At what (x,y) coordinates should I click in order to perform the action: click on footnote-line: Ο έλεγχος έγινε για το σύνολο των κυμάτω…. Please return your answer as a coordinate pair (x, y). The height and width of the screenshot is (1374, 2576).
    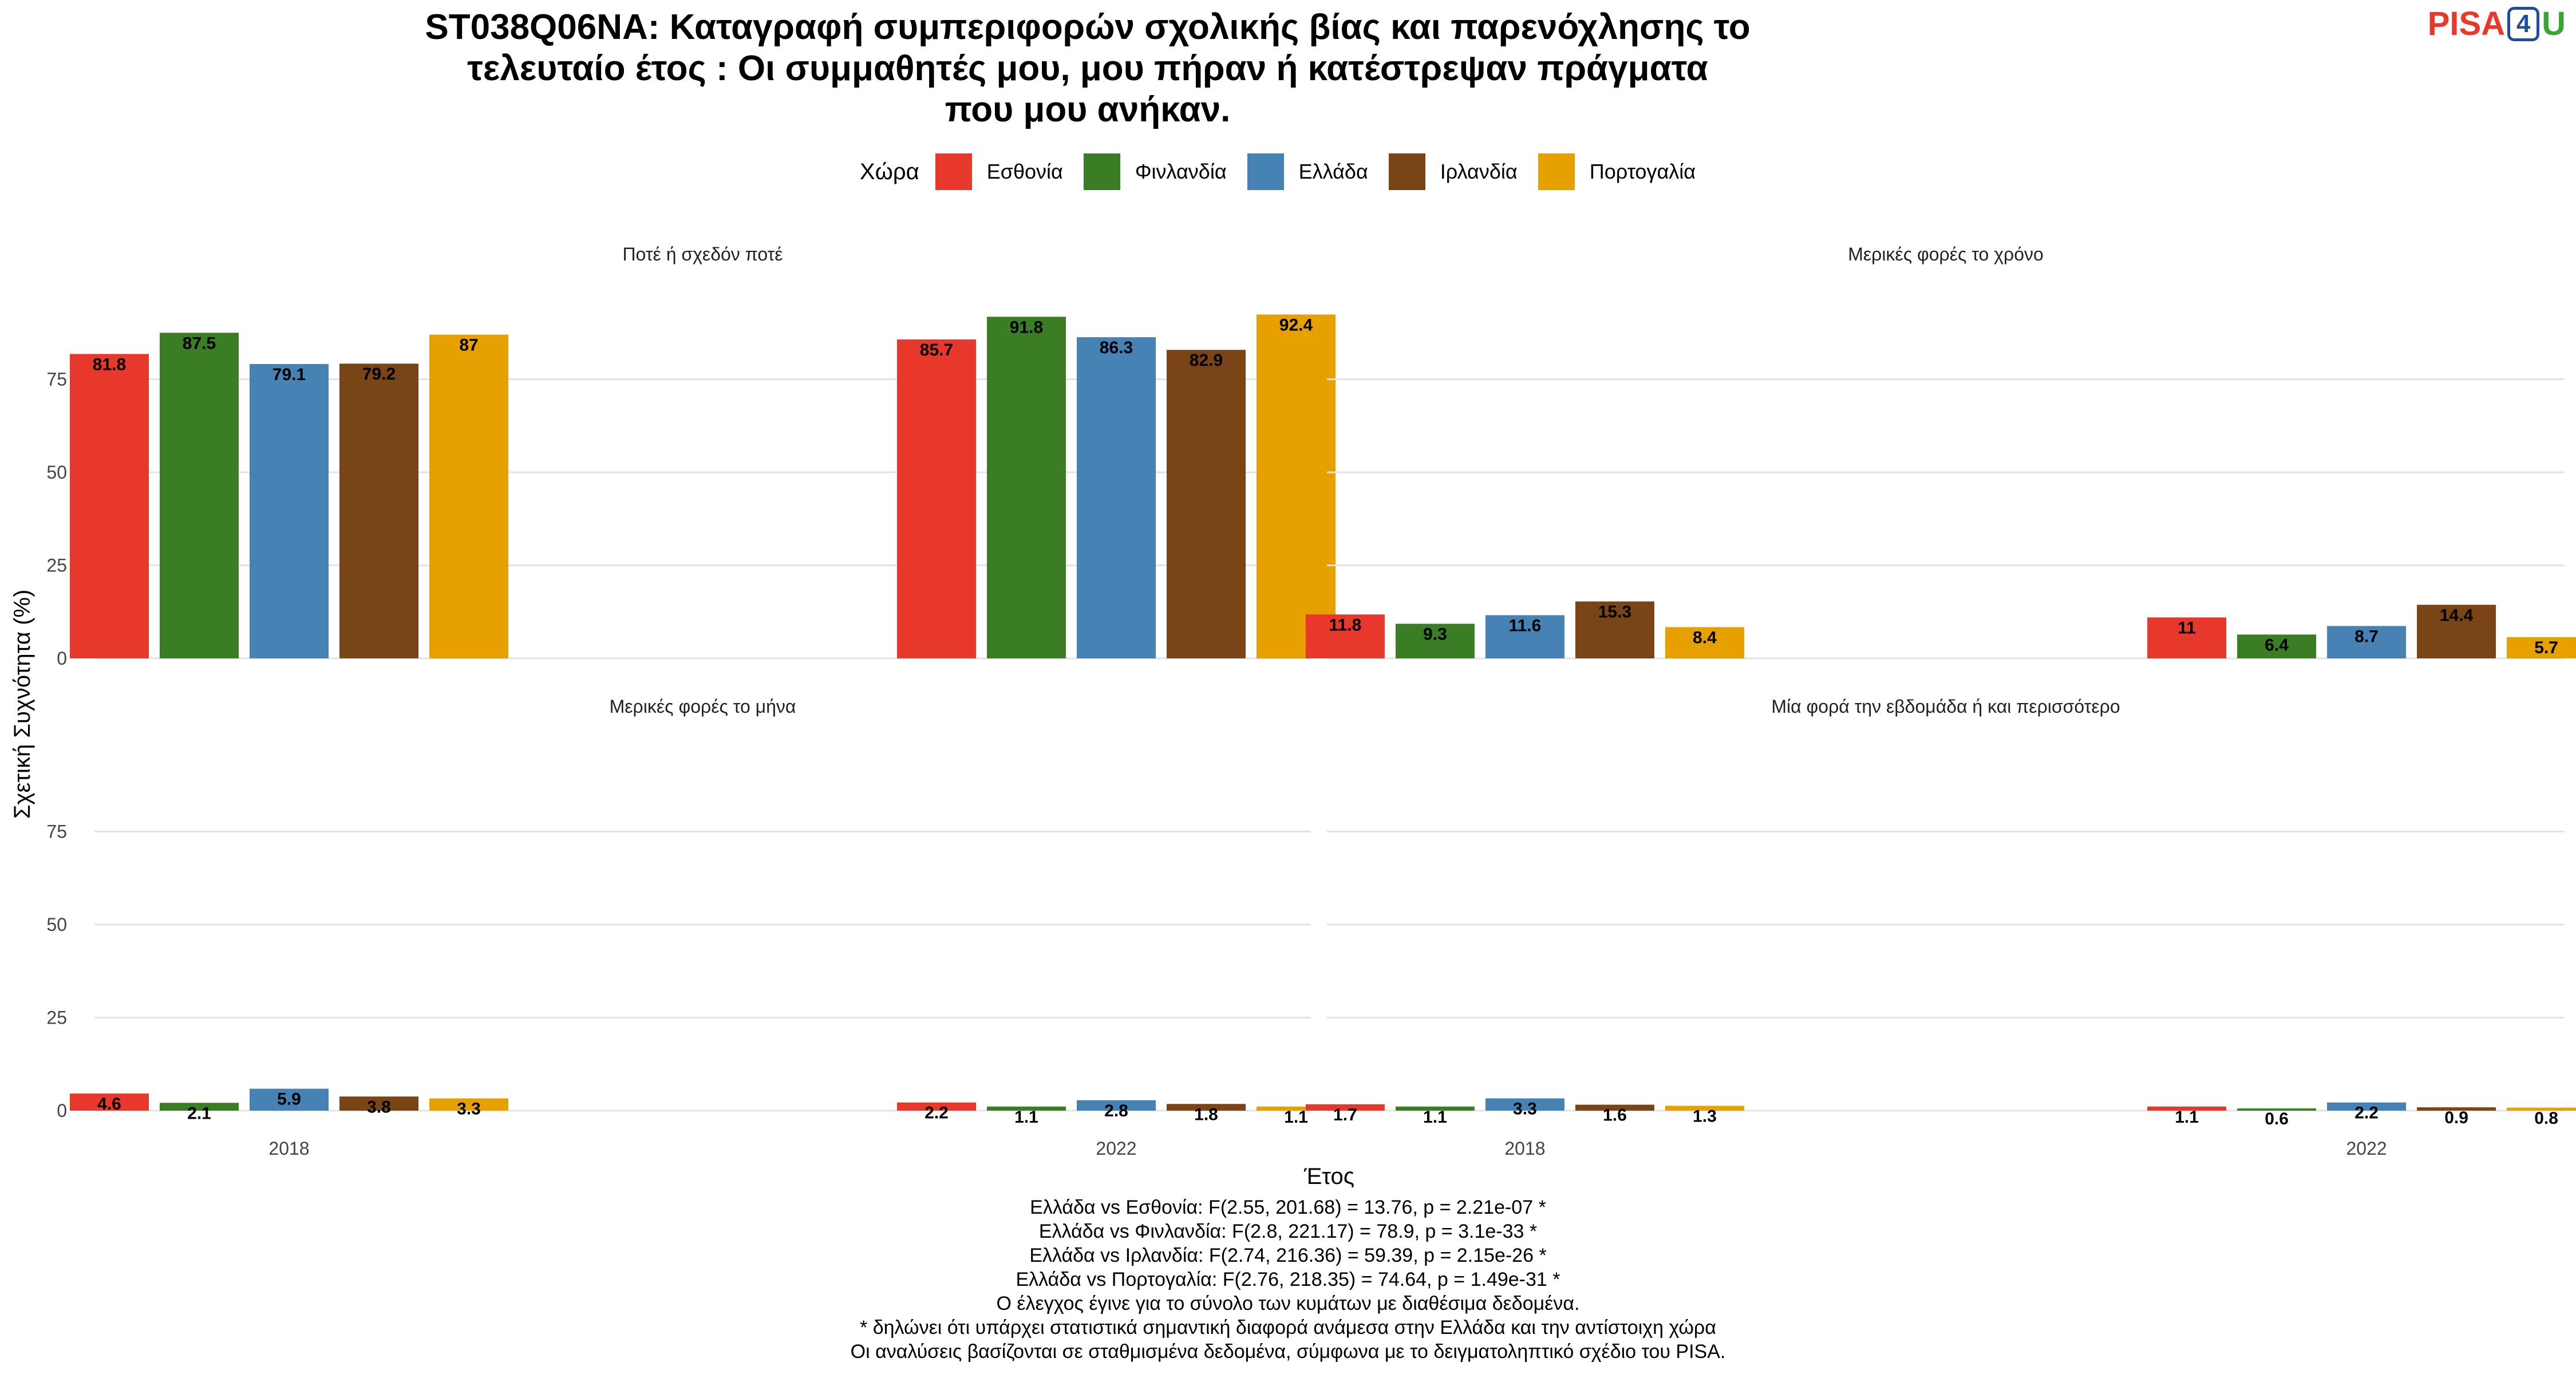
    Looking at the image, I should click on (1288, 1303).